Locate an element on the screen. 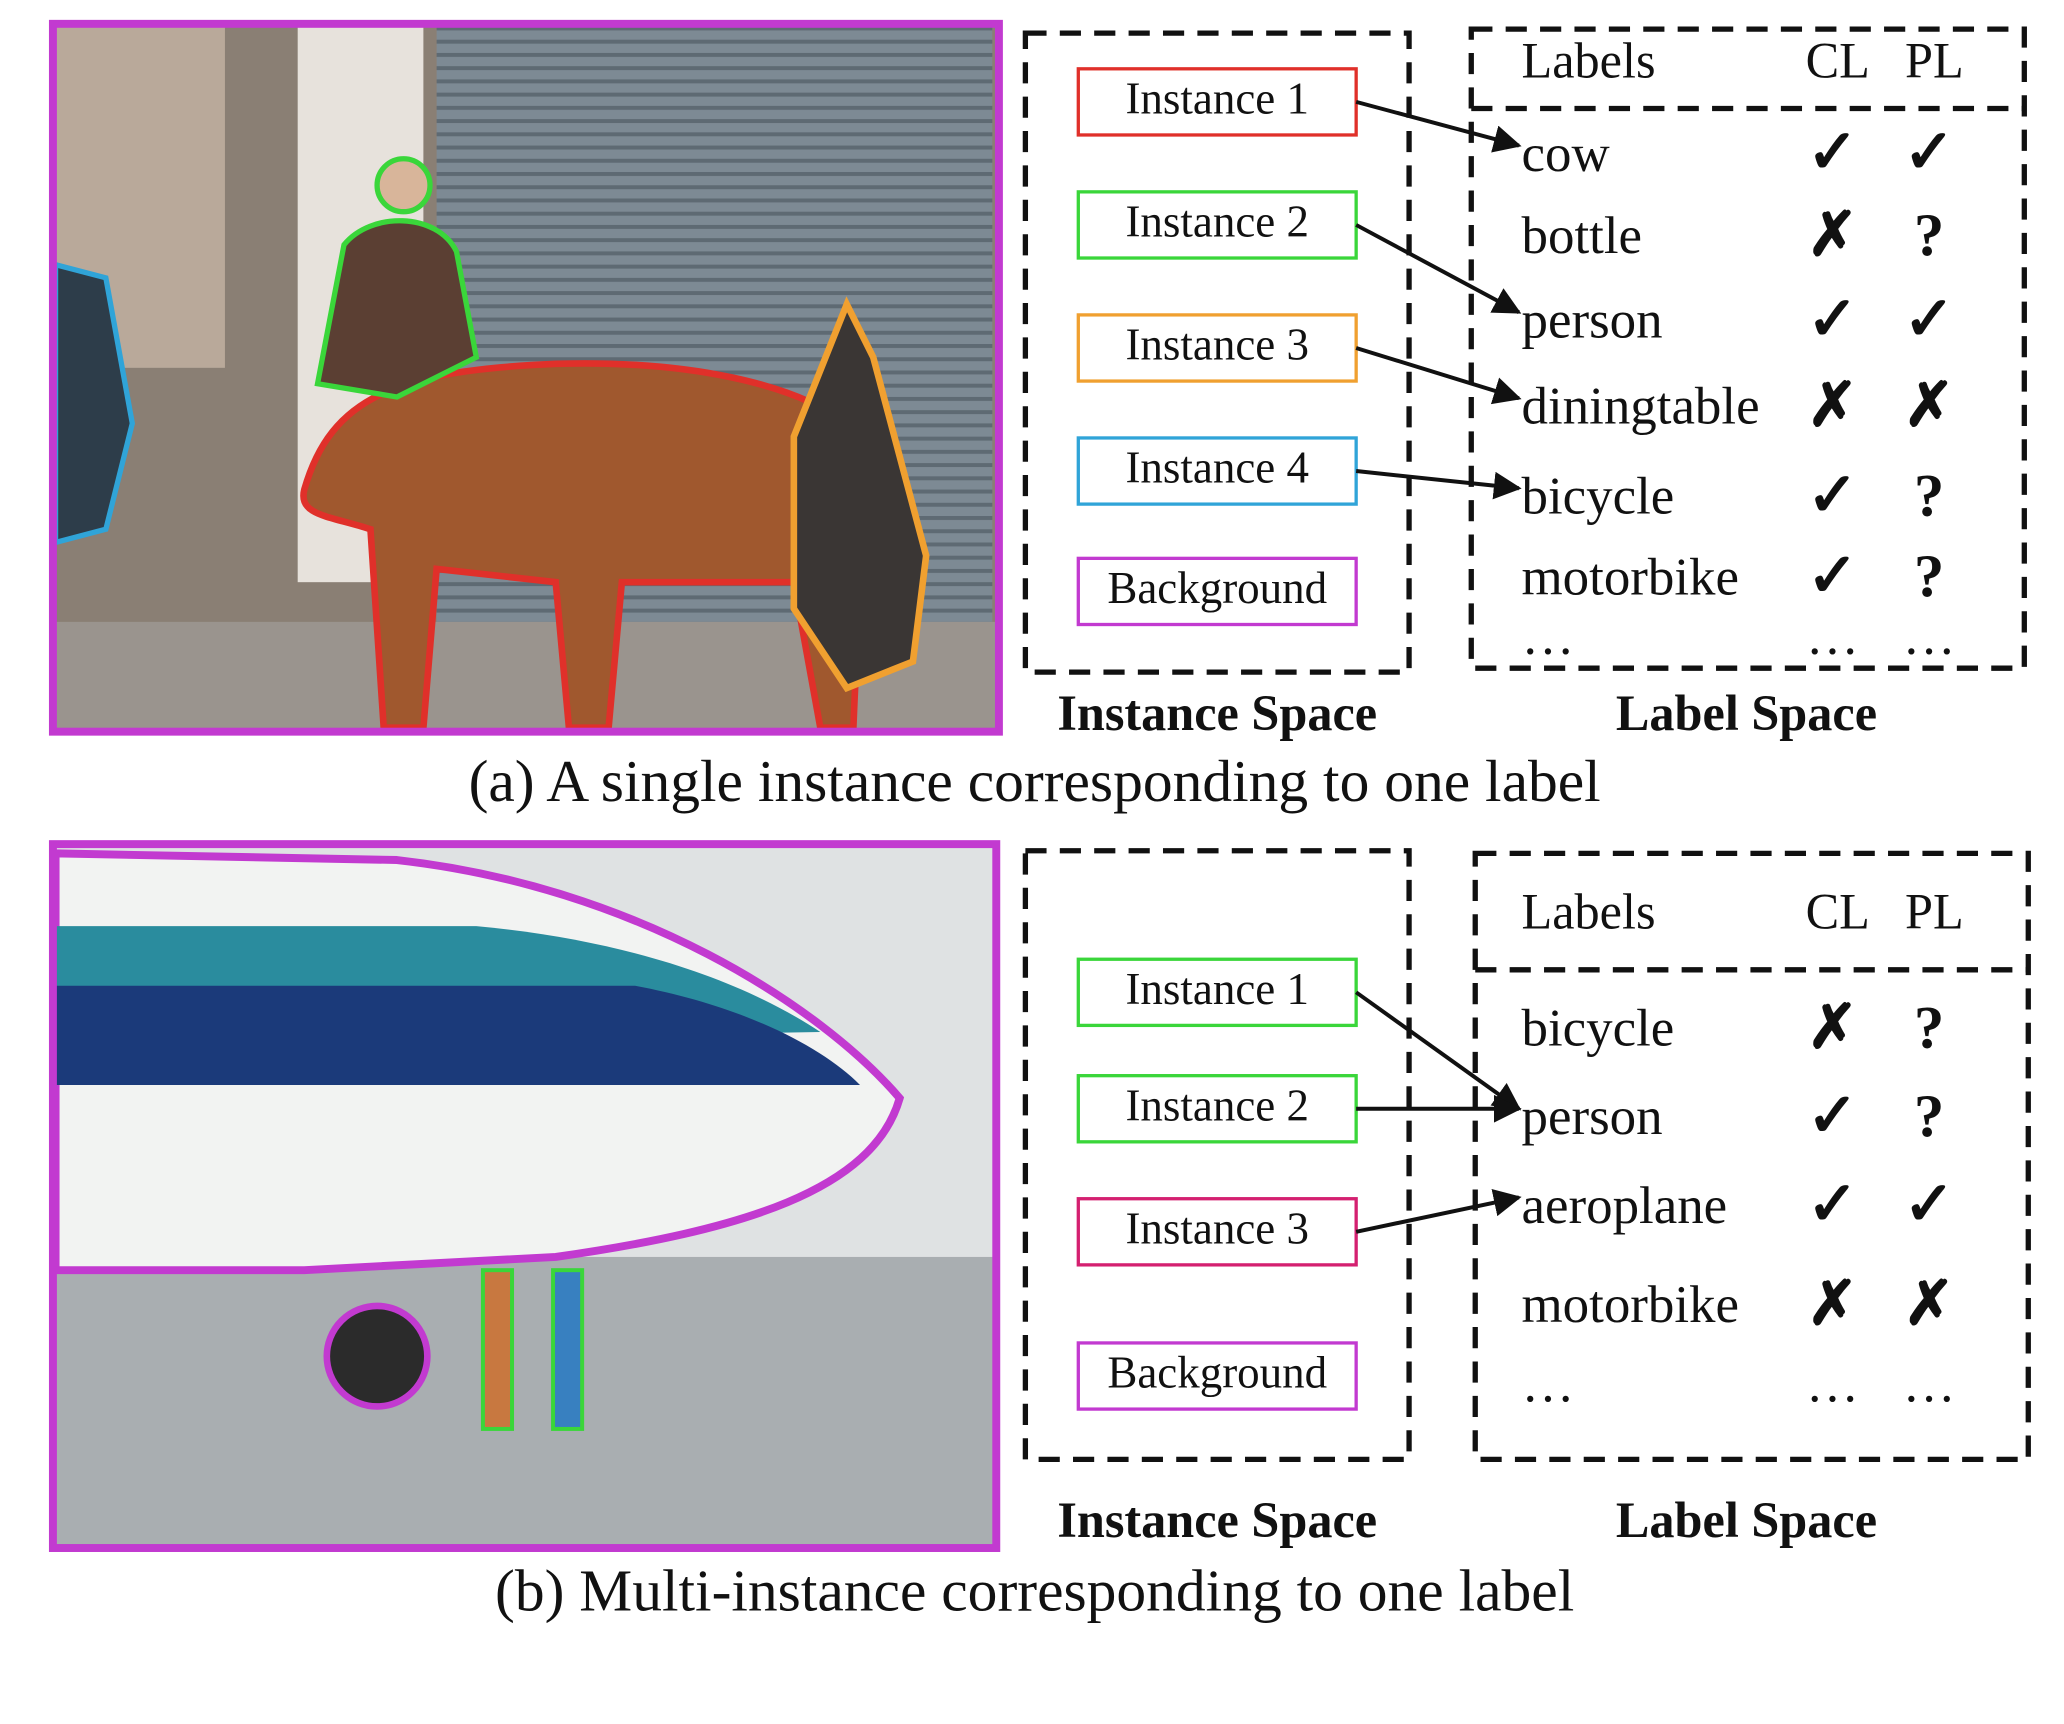 Image resolution: width=2064 pixels, height=1724 pixels. instance-label: Instance 4 is located at coordinates (1217, 468).